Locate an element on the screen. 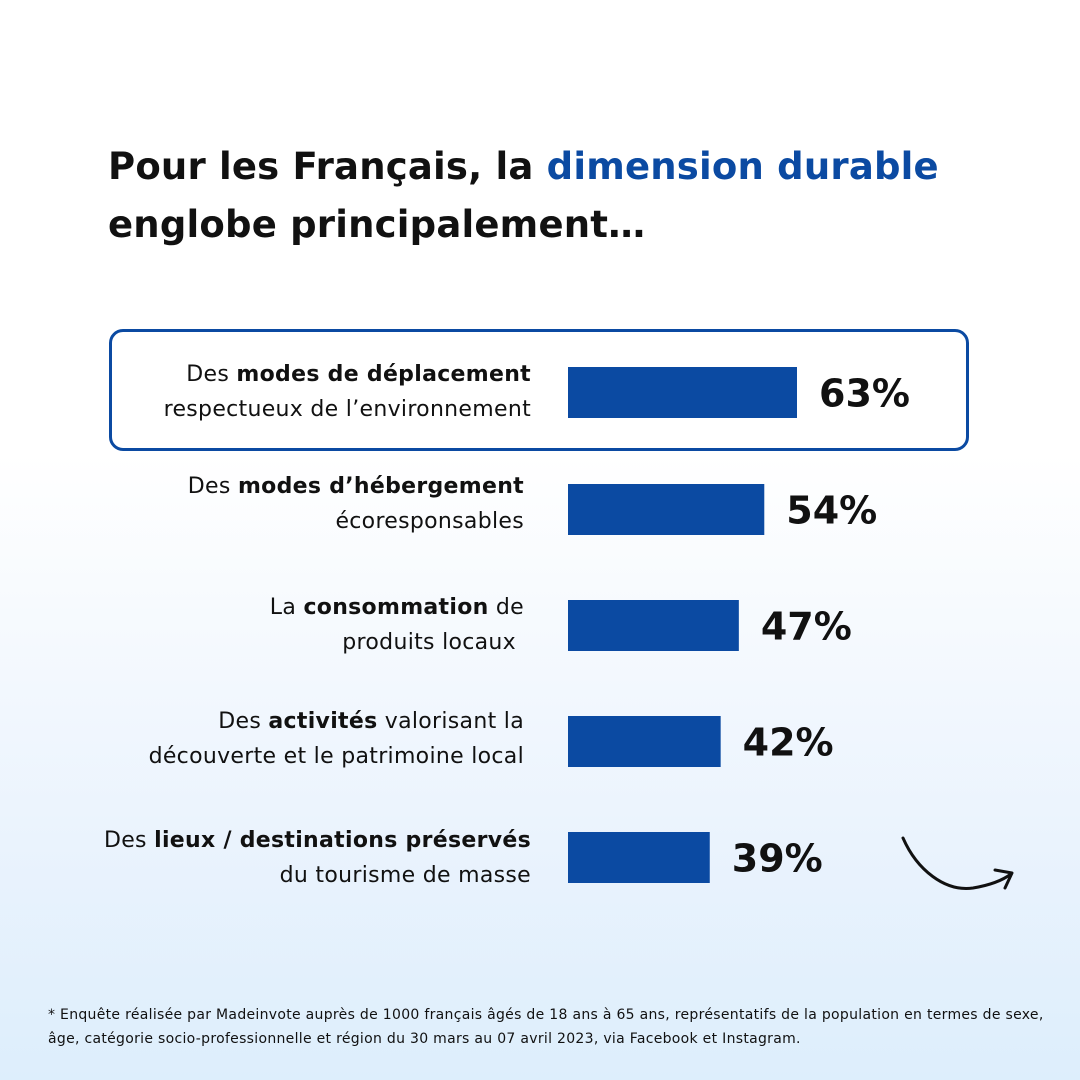  category-label-2-pre: Des is located at coordinates (212, 486).